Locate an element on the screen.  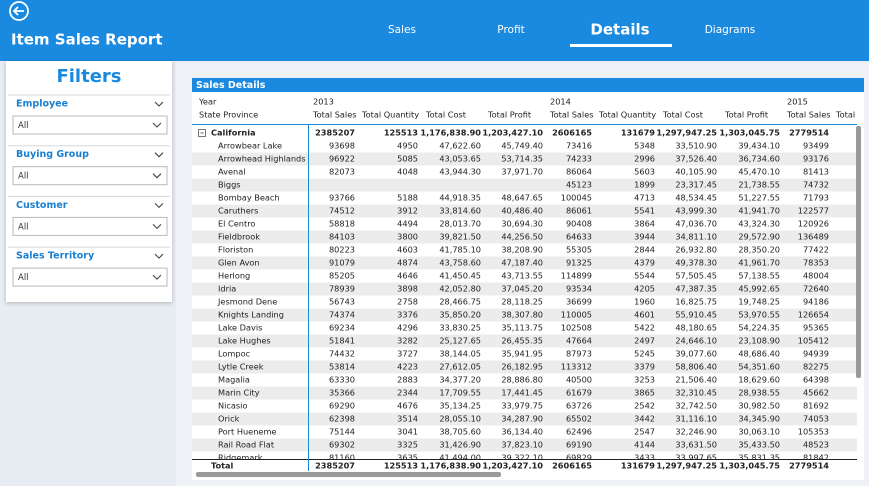
cell-value: 35,831.35 is located at coordinates (759, 458).